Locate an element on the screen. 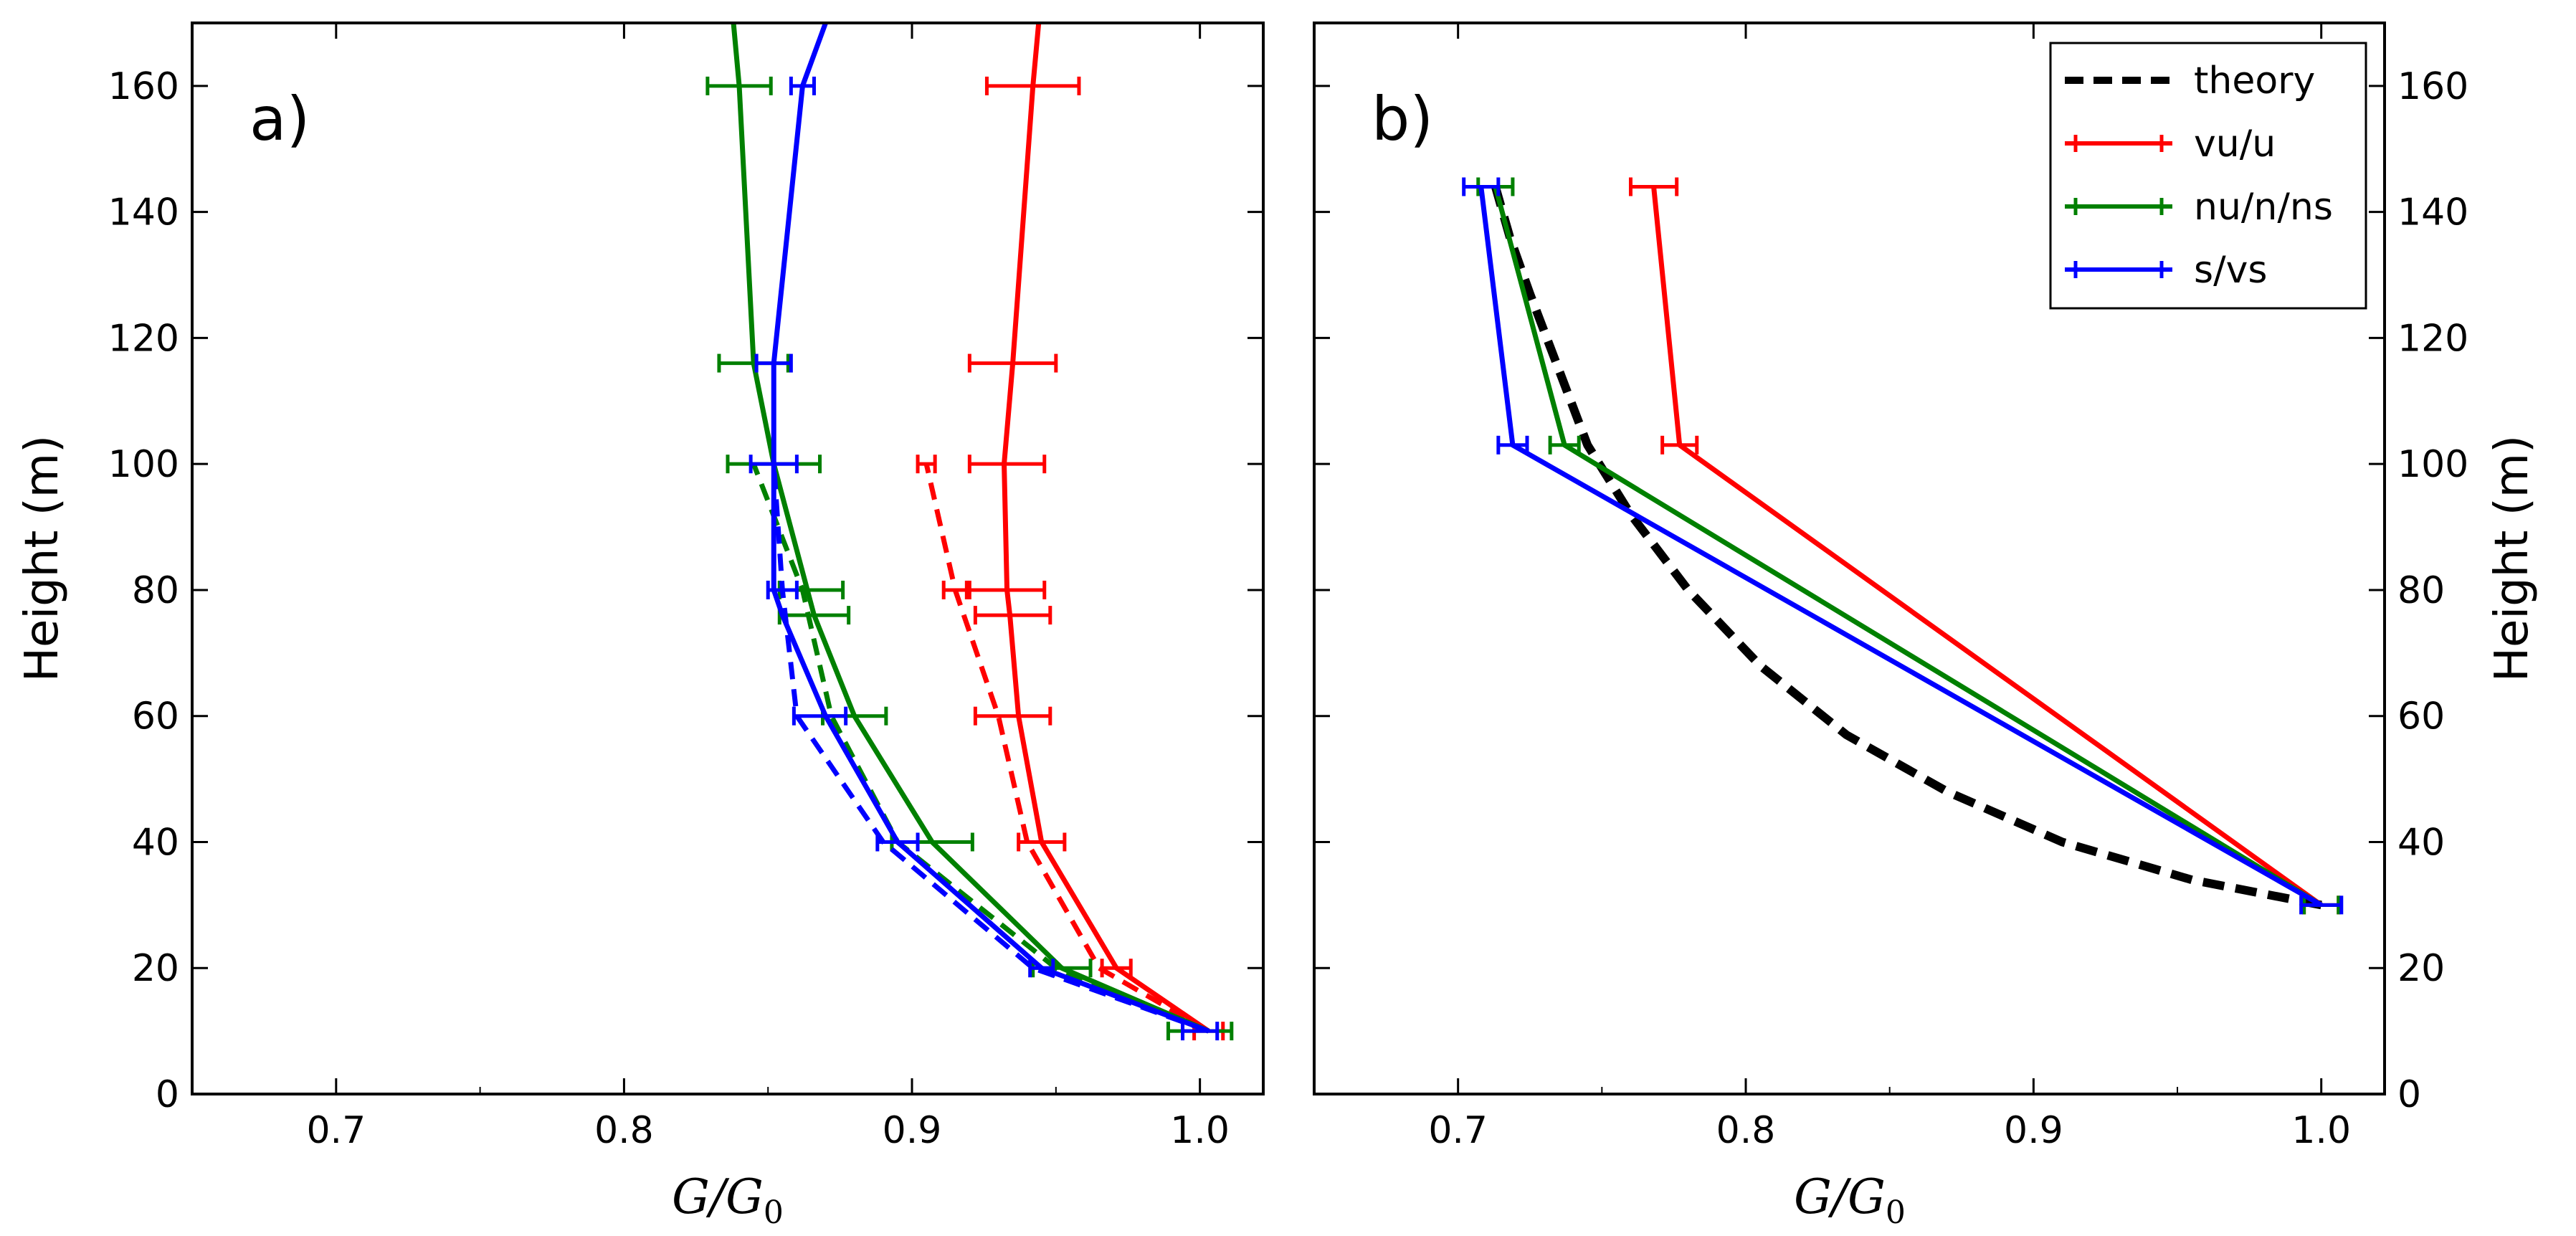  y-axis-label-b: Height (m) is located at coordinates (2512, 558).